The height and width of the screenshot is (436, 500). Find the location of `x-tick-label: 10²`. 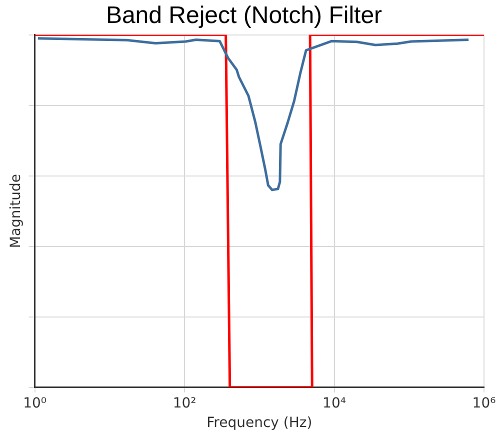

x-tick-label: 10² is located at coordinates (184, 403).